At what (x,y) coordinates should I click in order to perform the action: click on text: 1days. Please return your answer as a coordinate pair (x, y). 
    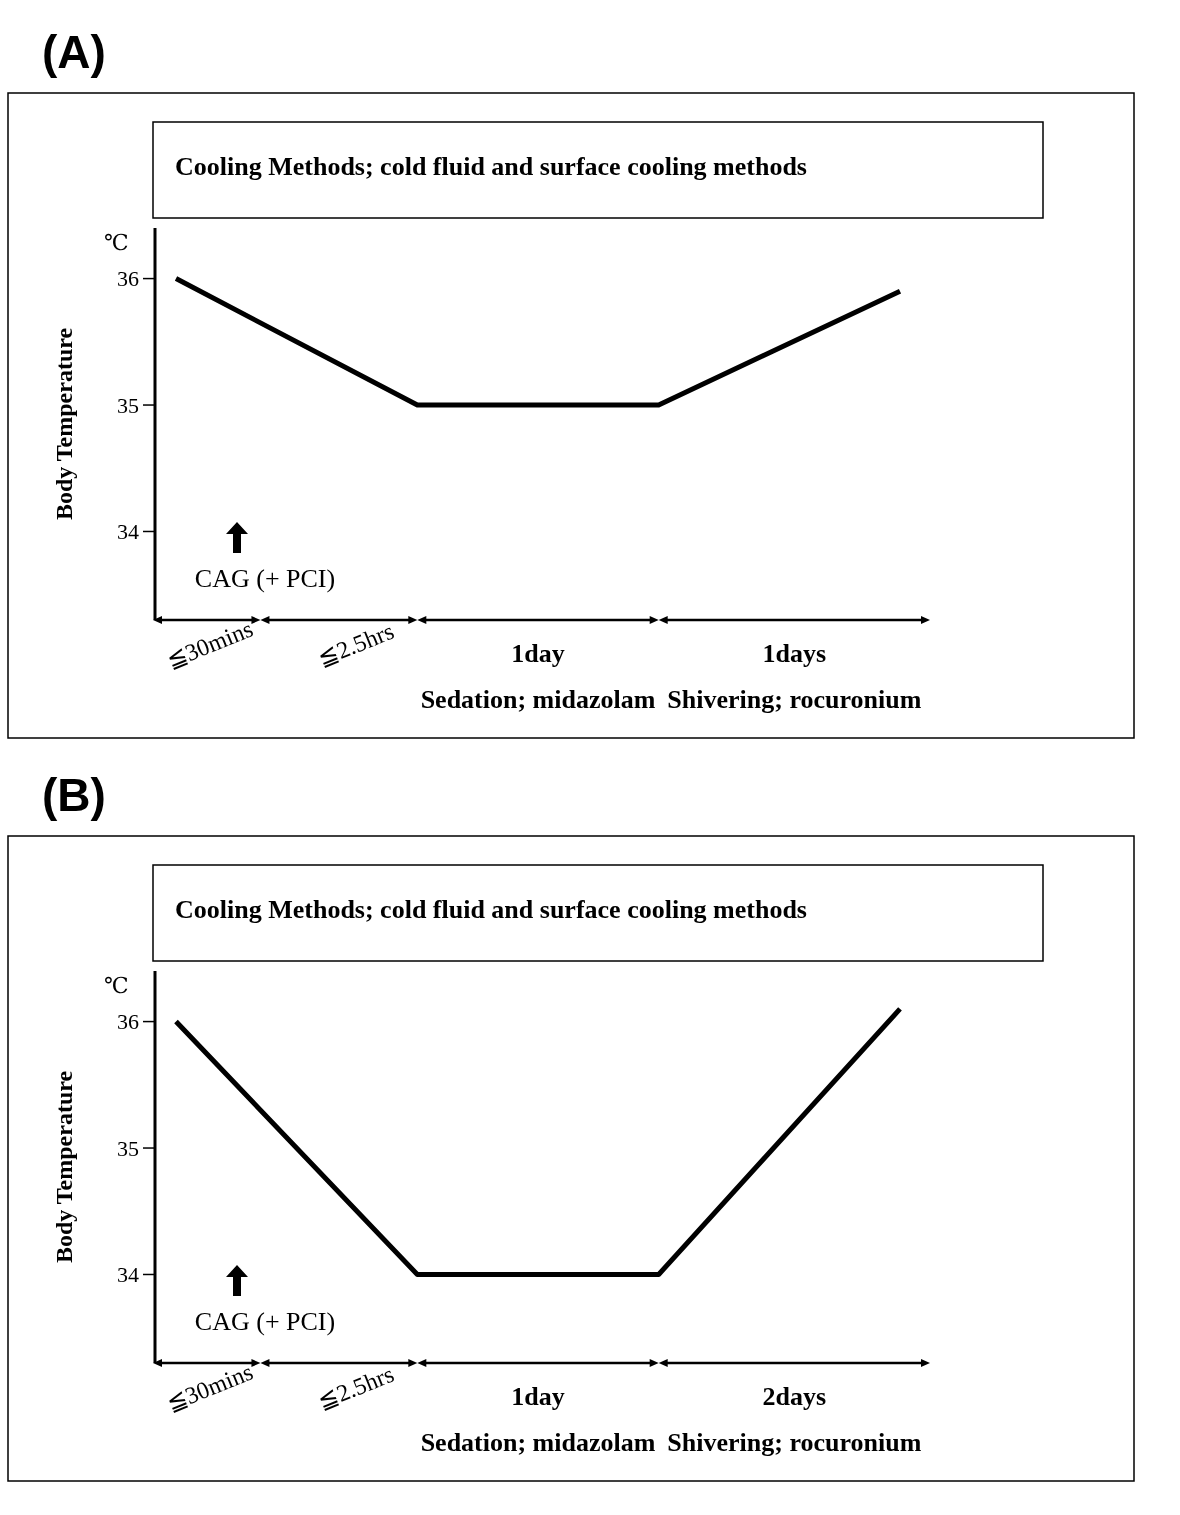
    Looking at the image, I should click on (794, 653).